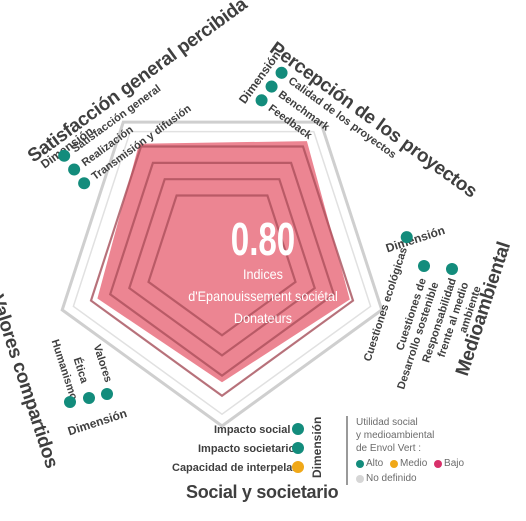 The width and height of the screenshot is (526, 521). I want to click on legend-undefined-label: No definido, so click(391, 479).